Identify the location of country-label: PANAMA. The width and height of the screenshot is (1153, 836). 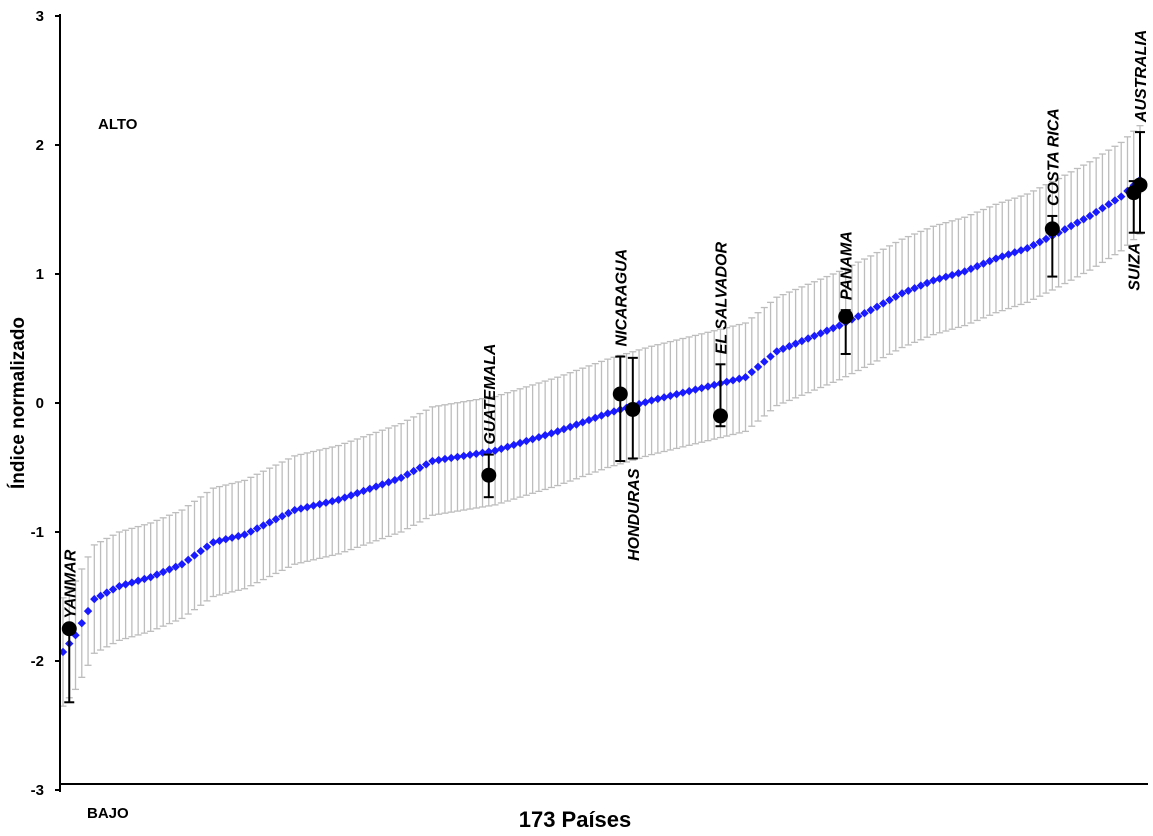
(847, 265).